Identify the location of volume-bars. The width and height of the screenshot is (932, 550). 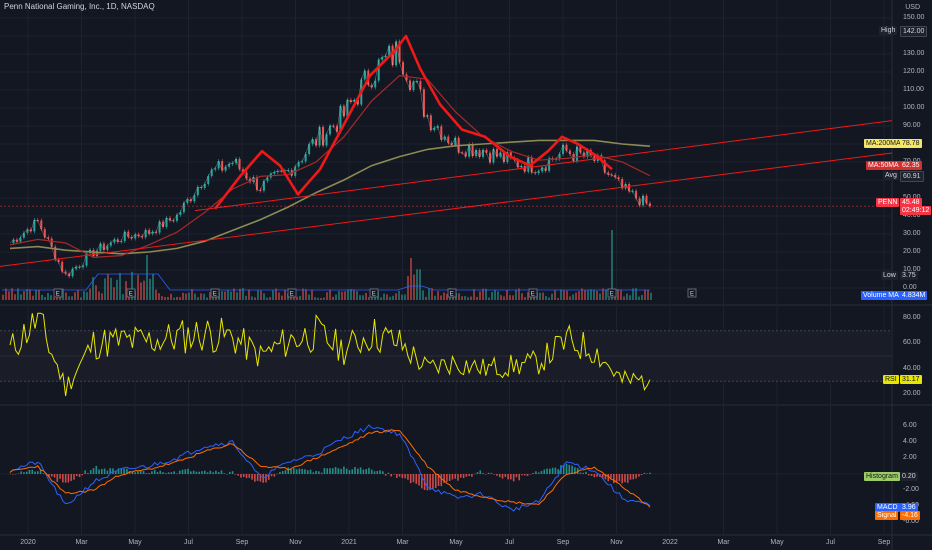
(327, 265).